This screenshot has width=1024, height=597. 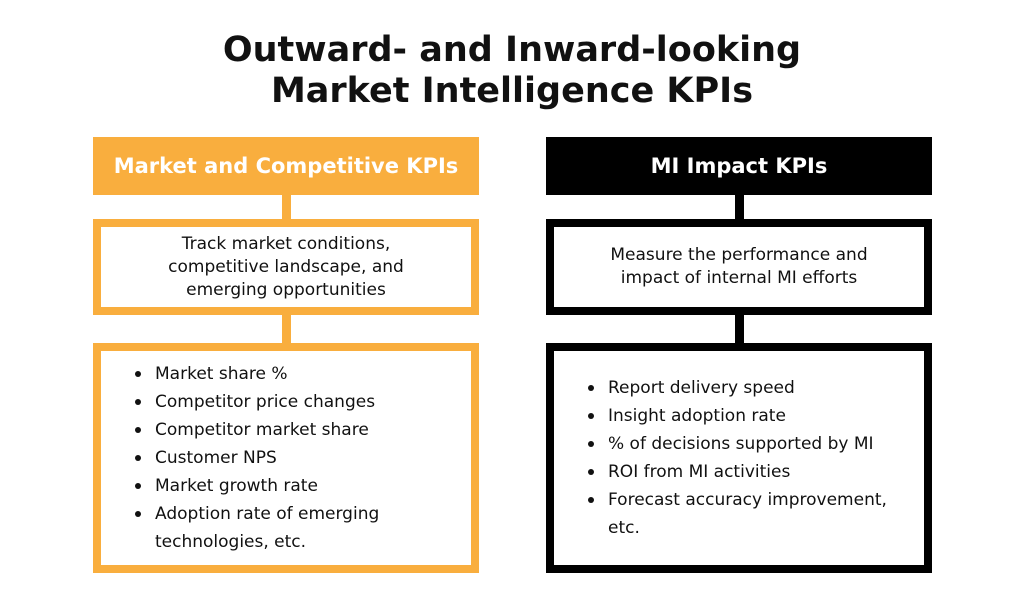 I want to click on title-line-1: Outward- and Inward-looking, so click(x=512, y=50).